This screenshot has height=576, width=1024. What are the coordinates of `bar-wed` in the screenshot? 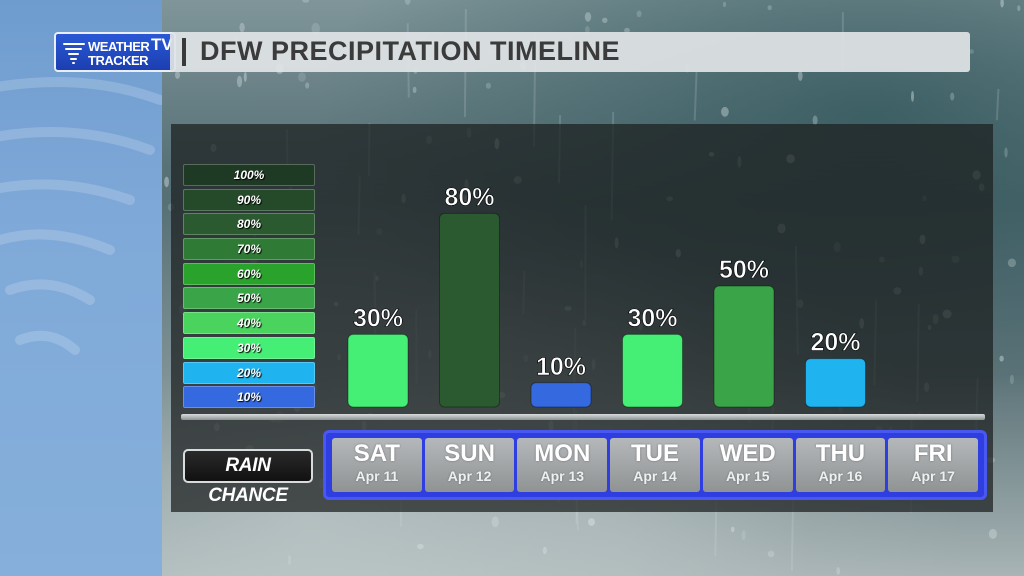 It's located at (744, 346).